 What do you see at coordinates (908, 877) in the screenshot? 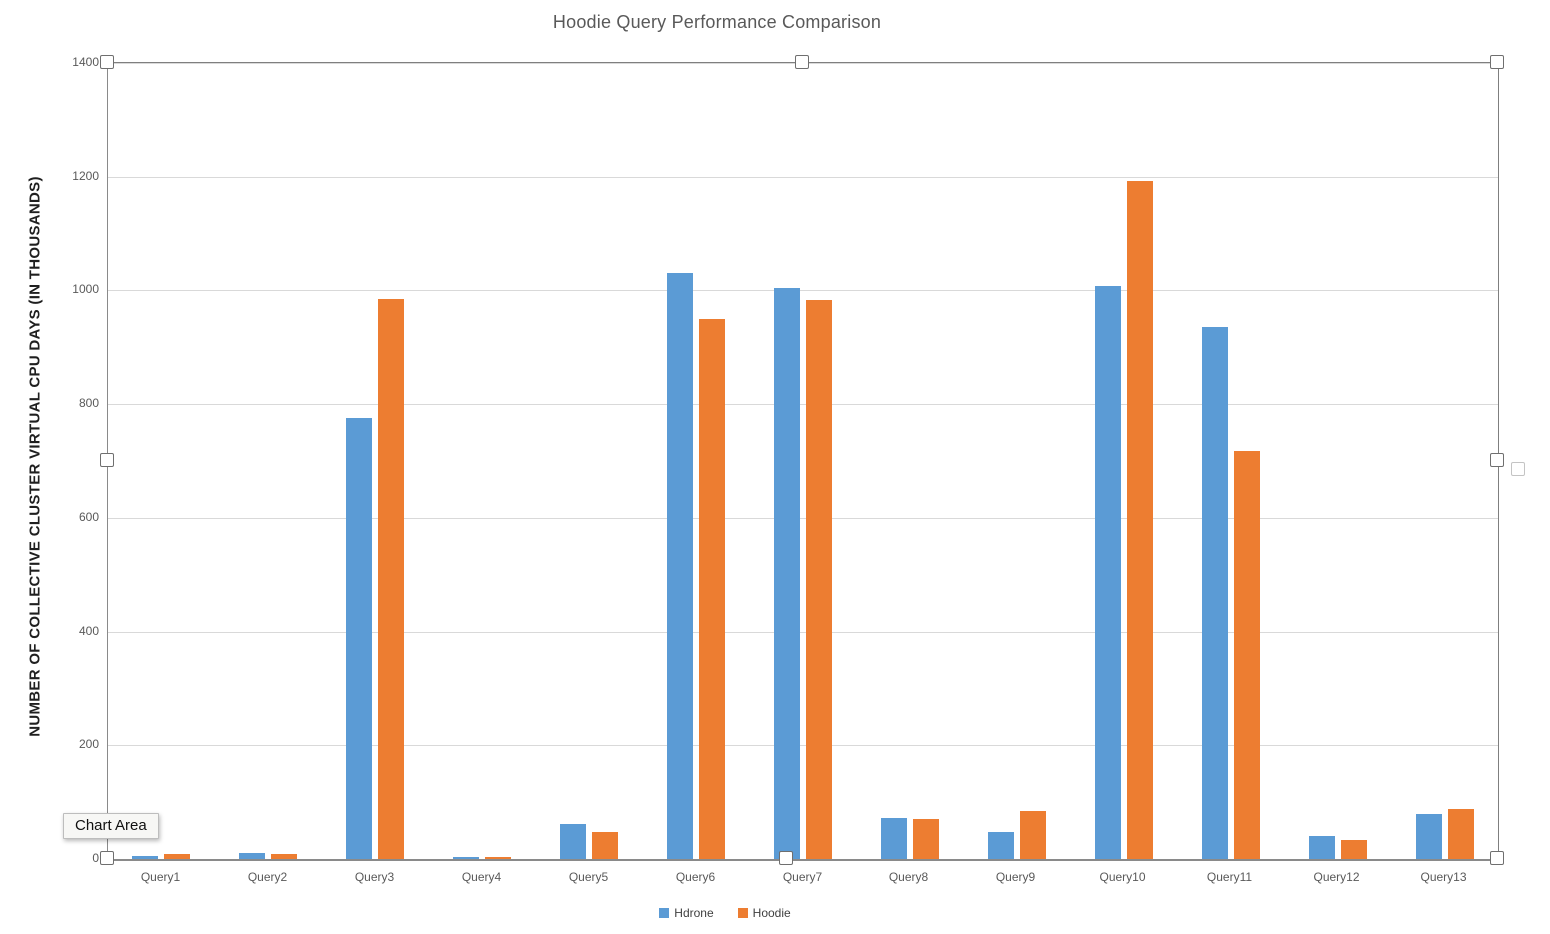
I see `x-category-label: Query8` at bounding box center [908, 877].